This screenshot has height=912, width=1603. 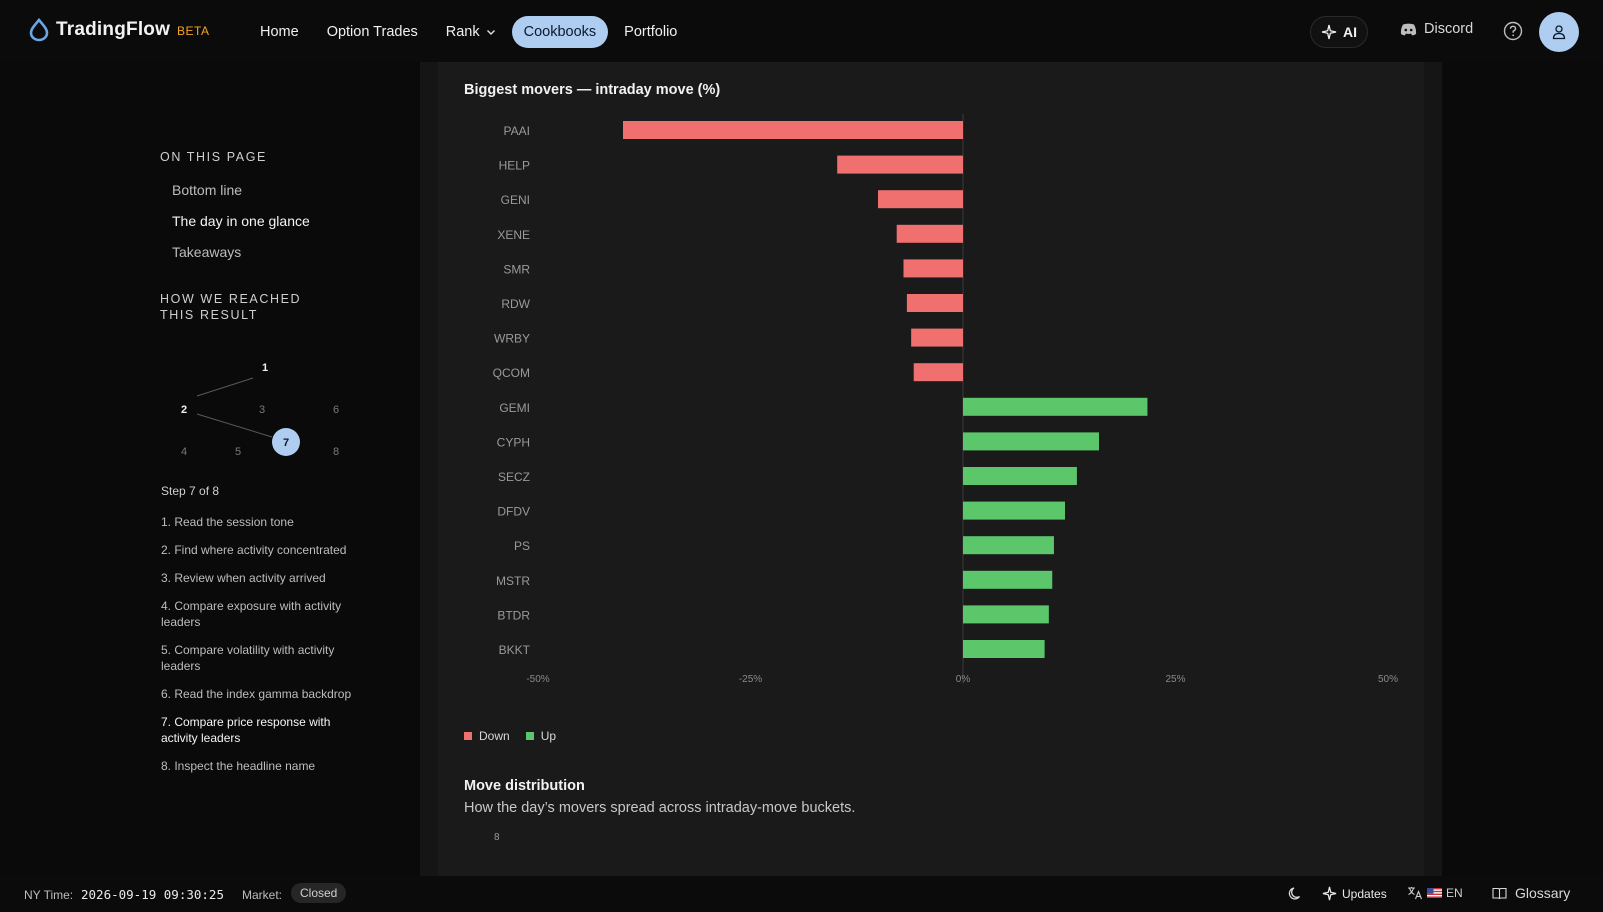 I want to click on bar-mstr, so click(x=1008, y=579).